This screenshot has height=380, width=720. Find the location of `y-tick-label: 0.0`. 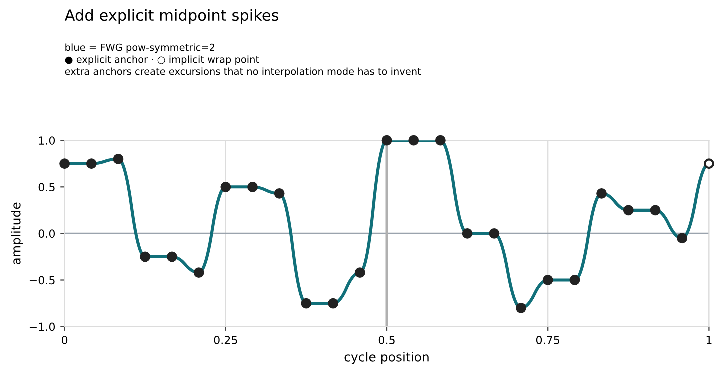

y-tick-label: 0.0 is located at coordinates (47, 234).